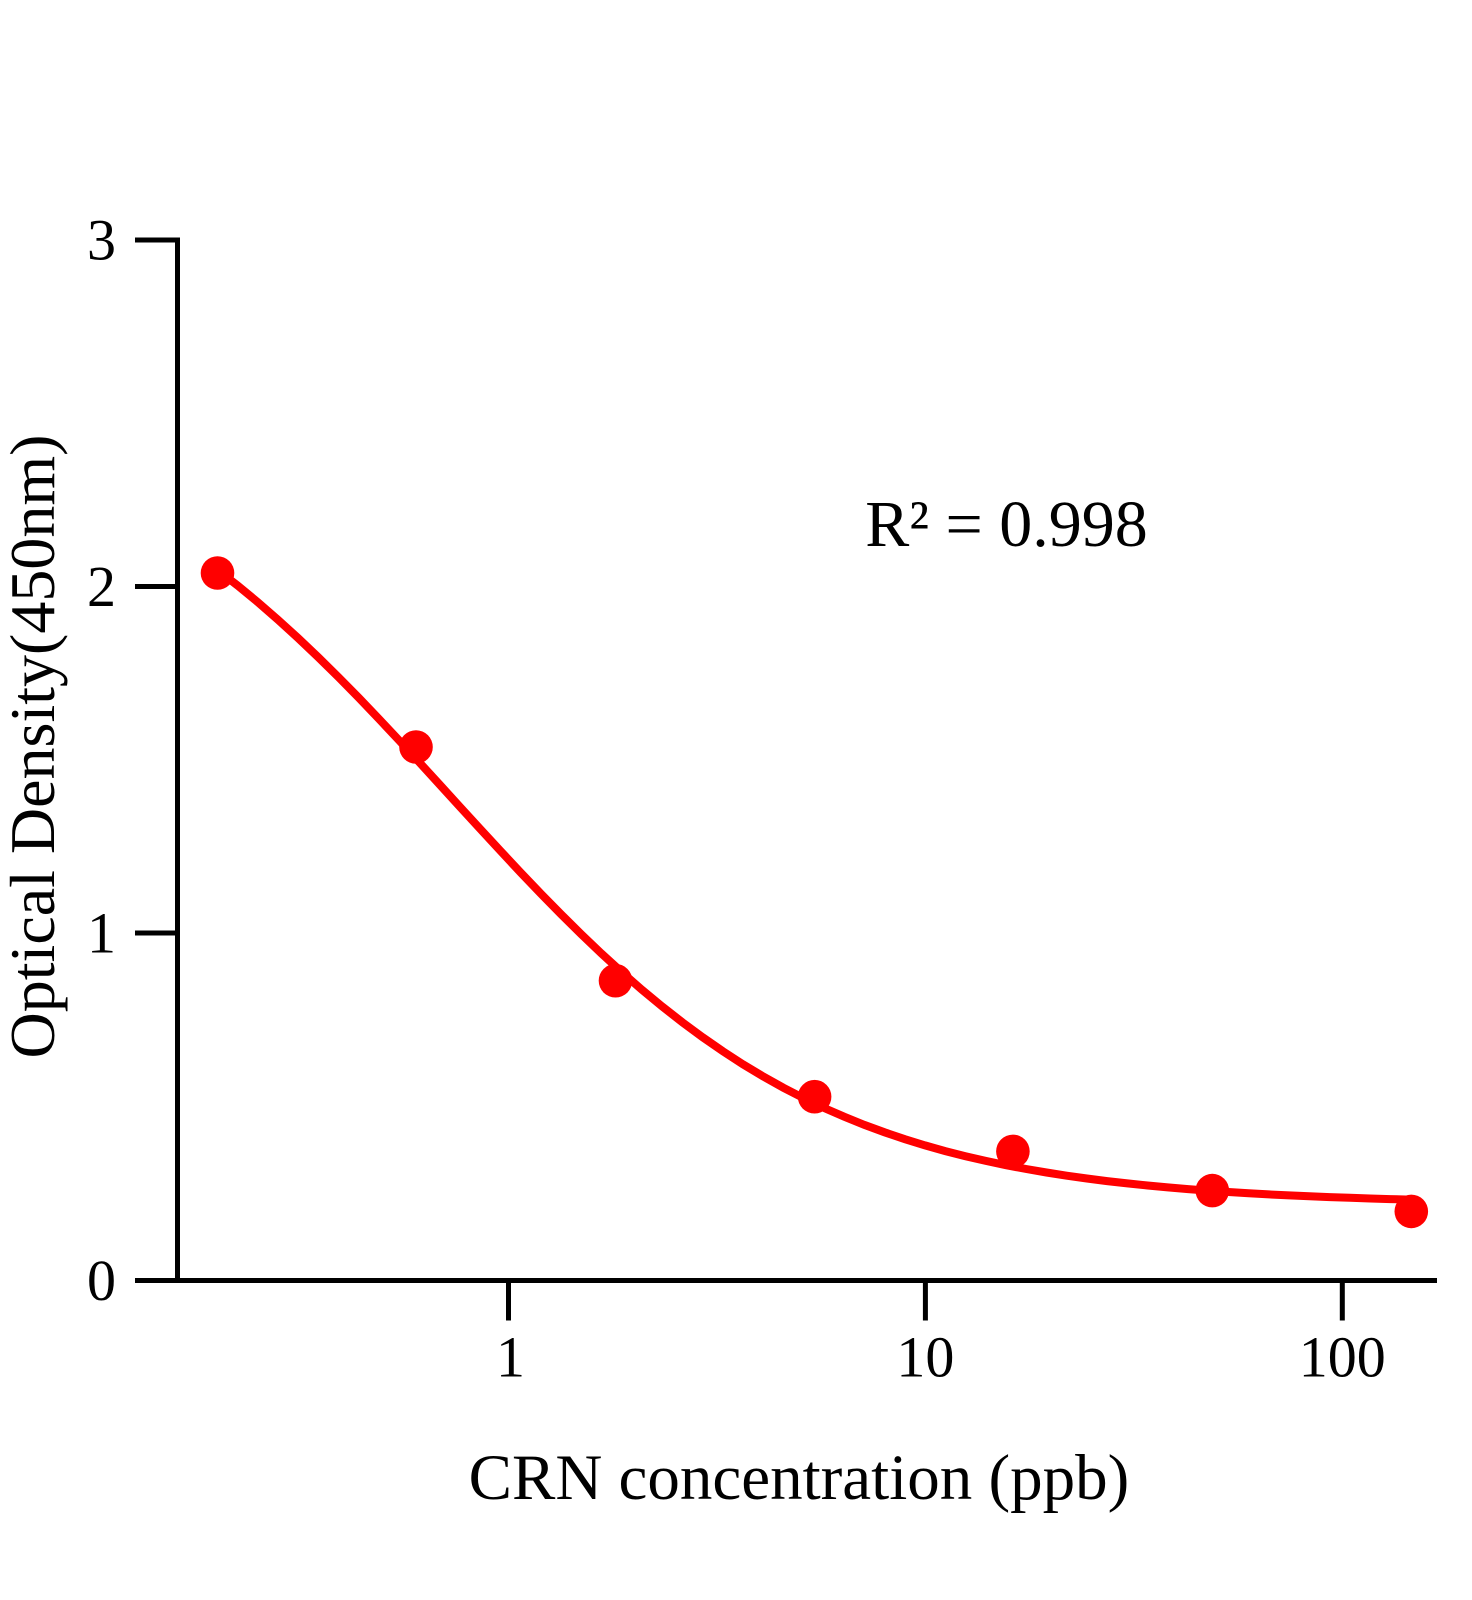  What do you see at coordinates (34, 747) in the screenshot?
I see `svg-text: Optical Density(450nm)` at bounding box center [34, 747].